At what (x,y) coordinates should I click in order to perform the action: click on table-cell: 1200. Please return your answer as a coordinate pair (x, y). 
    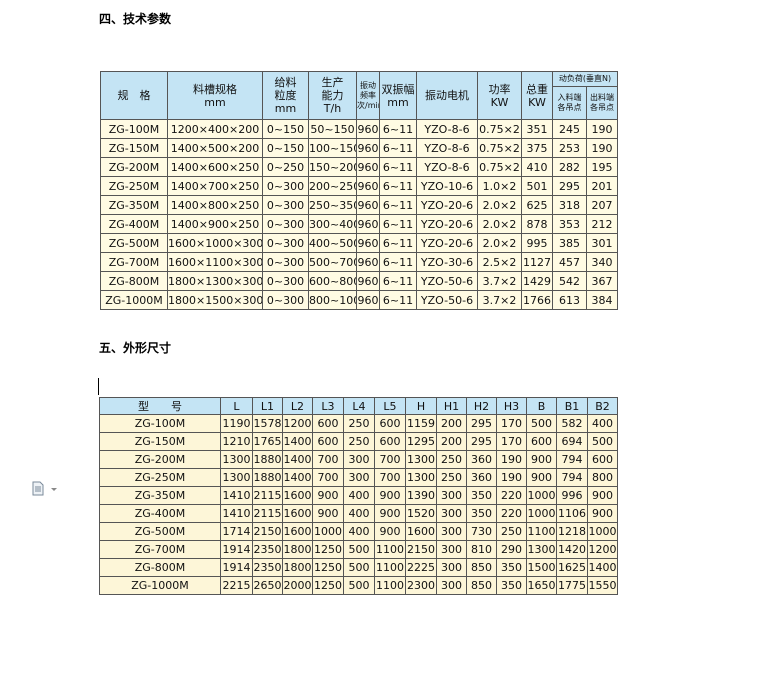
    Looking at the image, I should click on (297, 423).